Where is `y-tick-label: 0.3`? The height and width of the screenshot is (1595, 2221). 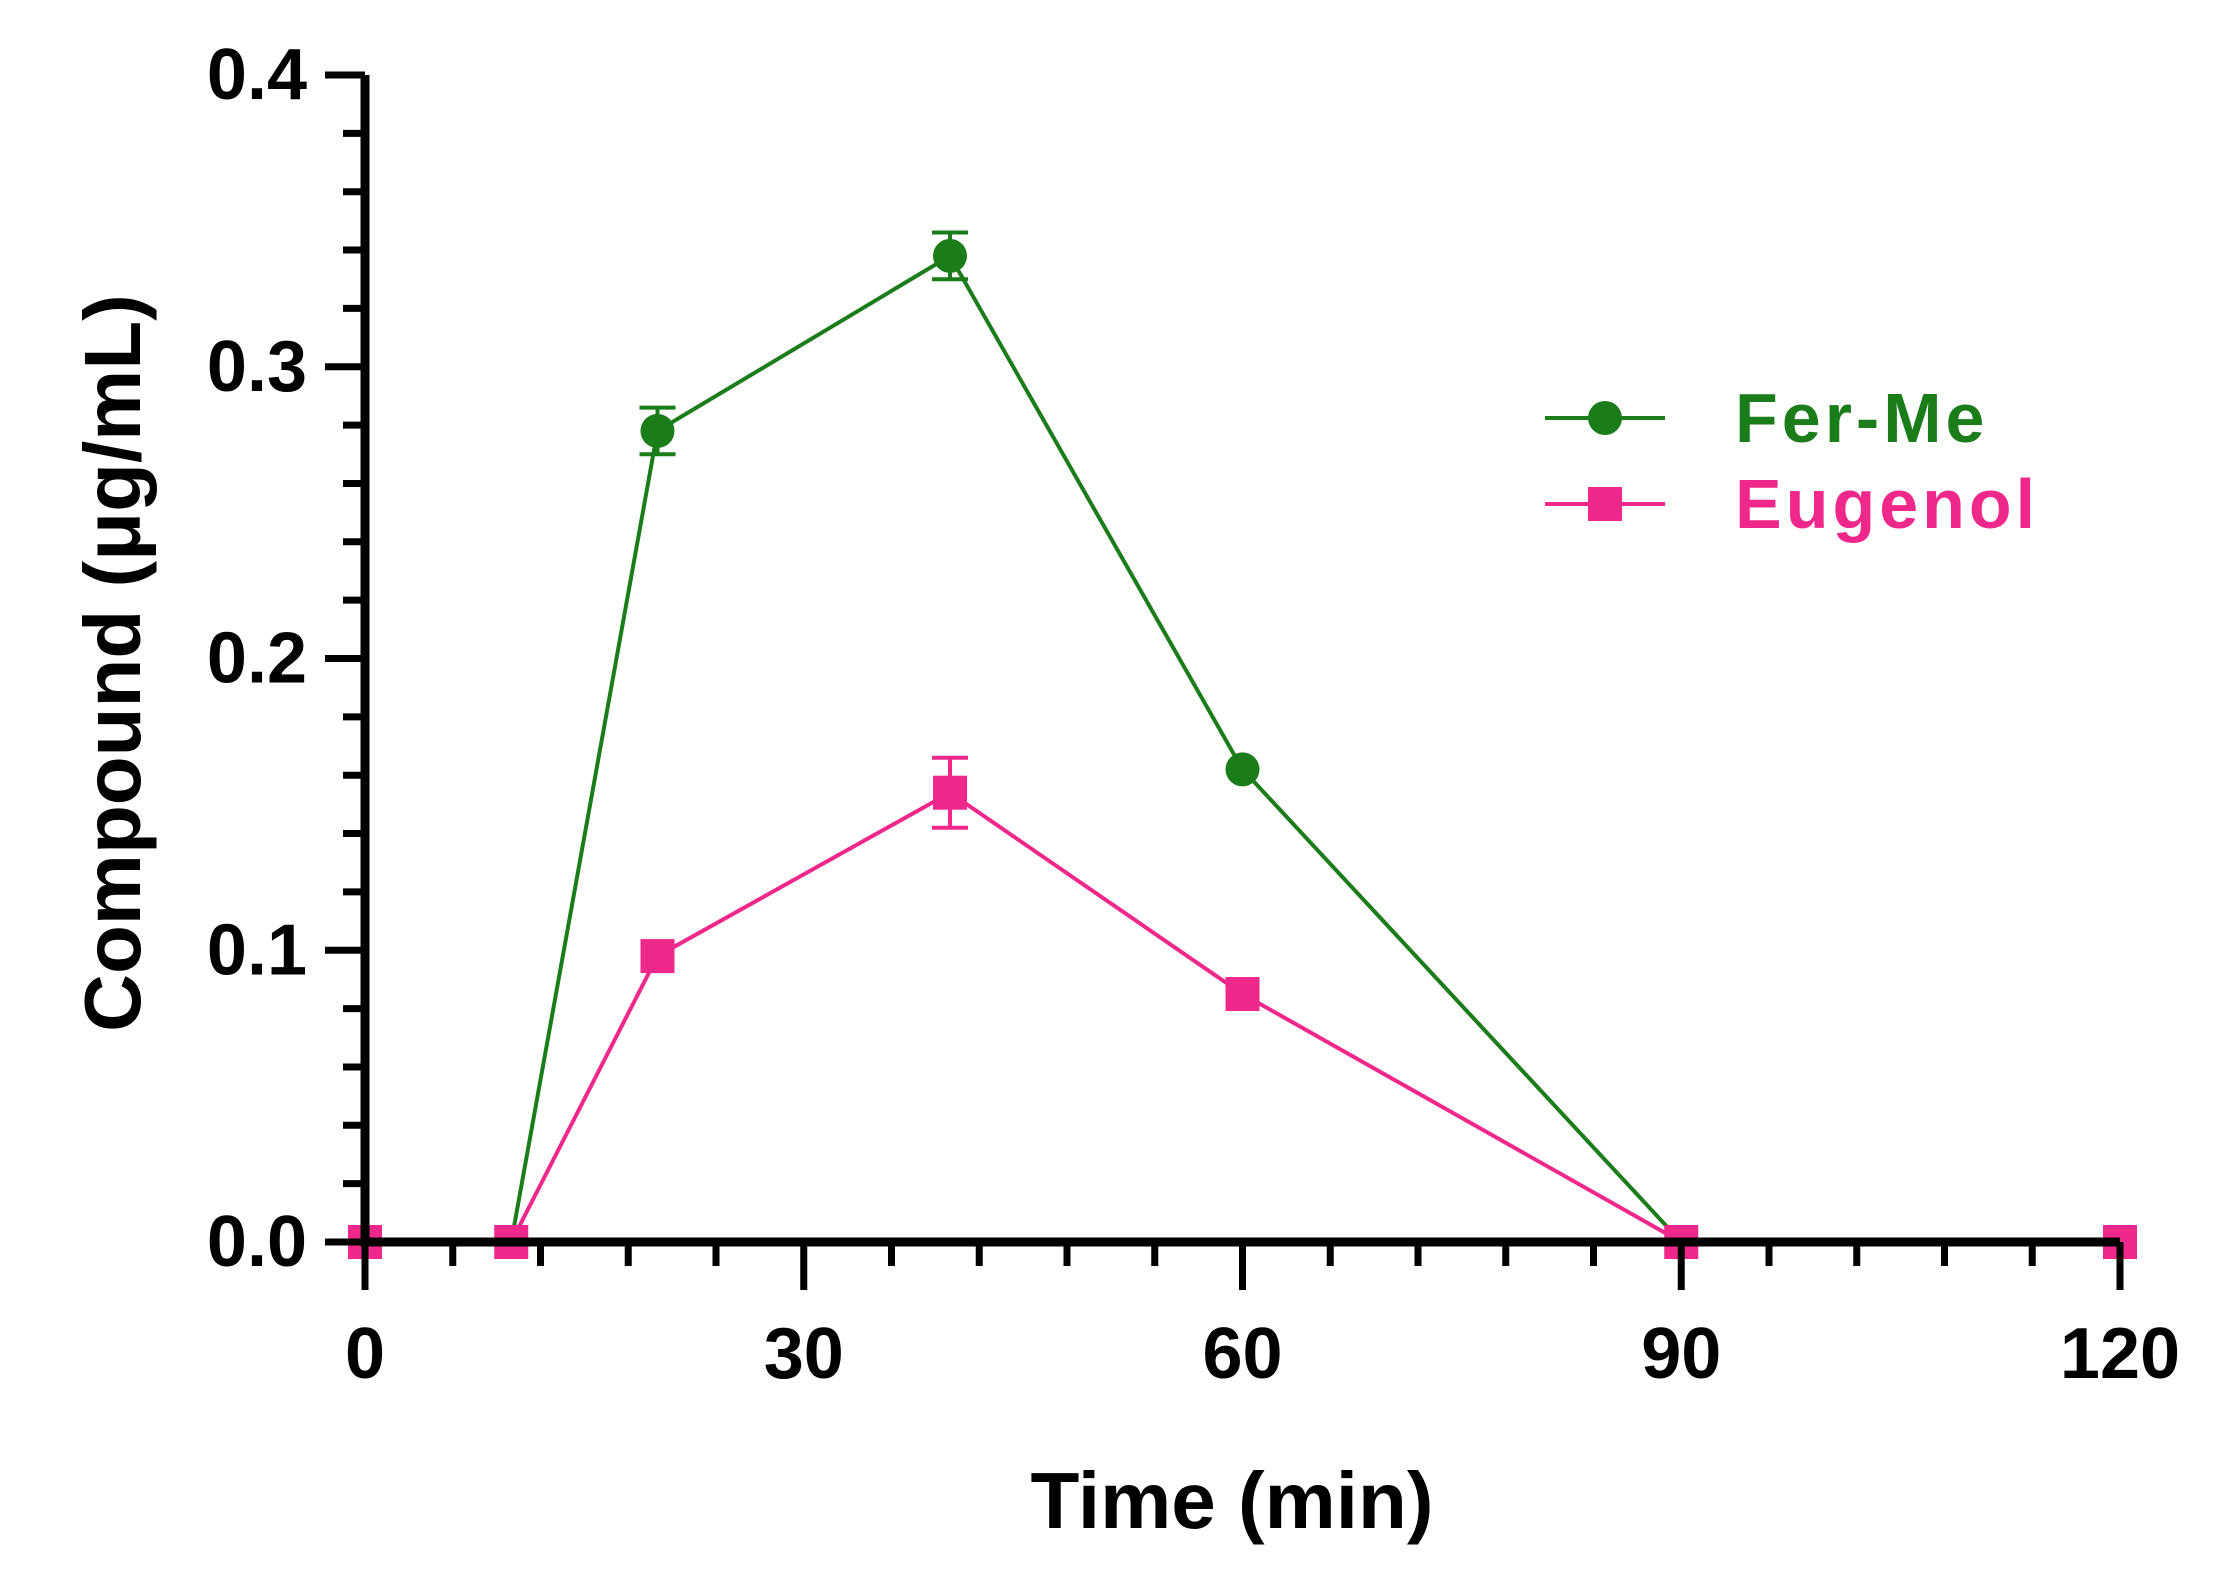 y-tick-label: 0.3 is located at coordinates (257, 367).